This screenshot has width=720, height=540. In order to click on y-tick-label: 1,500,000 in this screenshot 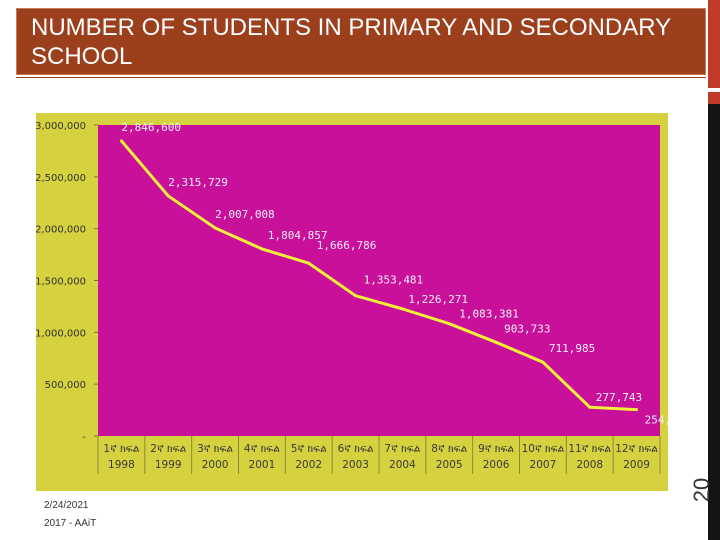, I will do `click(61, 282)`.